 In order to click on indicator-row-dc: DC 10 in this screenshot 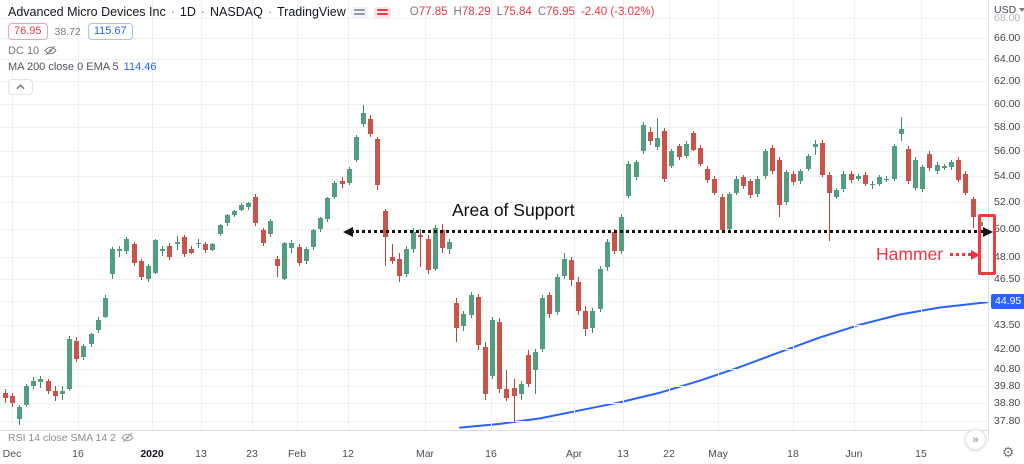, I will do `click(331, 50)`.